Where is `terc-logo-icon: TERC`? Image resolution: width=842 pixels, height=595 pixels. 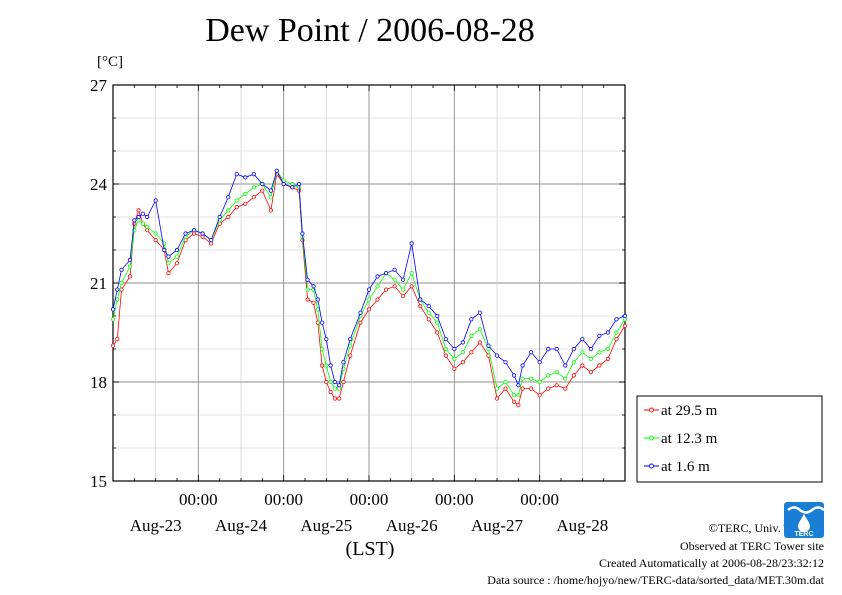 terc-logo-icon: TERC is located at coordinates (804, 520).